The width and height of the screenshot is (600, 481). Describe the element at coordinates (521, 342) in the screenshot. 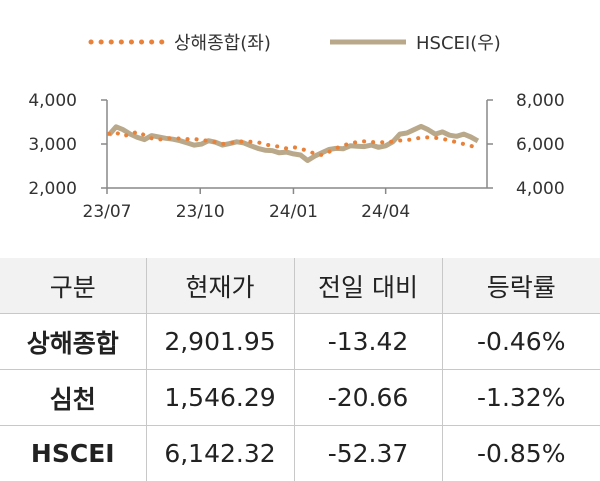

I see `table-cell-change-rate: -0.46%` at that location.